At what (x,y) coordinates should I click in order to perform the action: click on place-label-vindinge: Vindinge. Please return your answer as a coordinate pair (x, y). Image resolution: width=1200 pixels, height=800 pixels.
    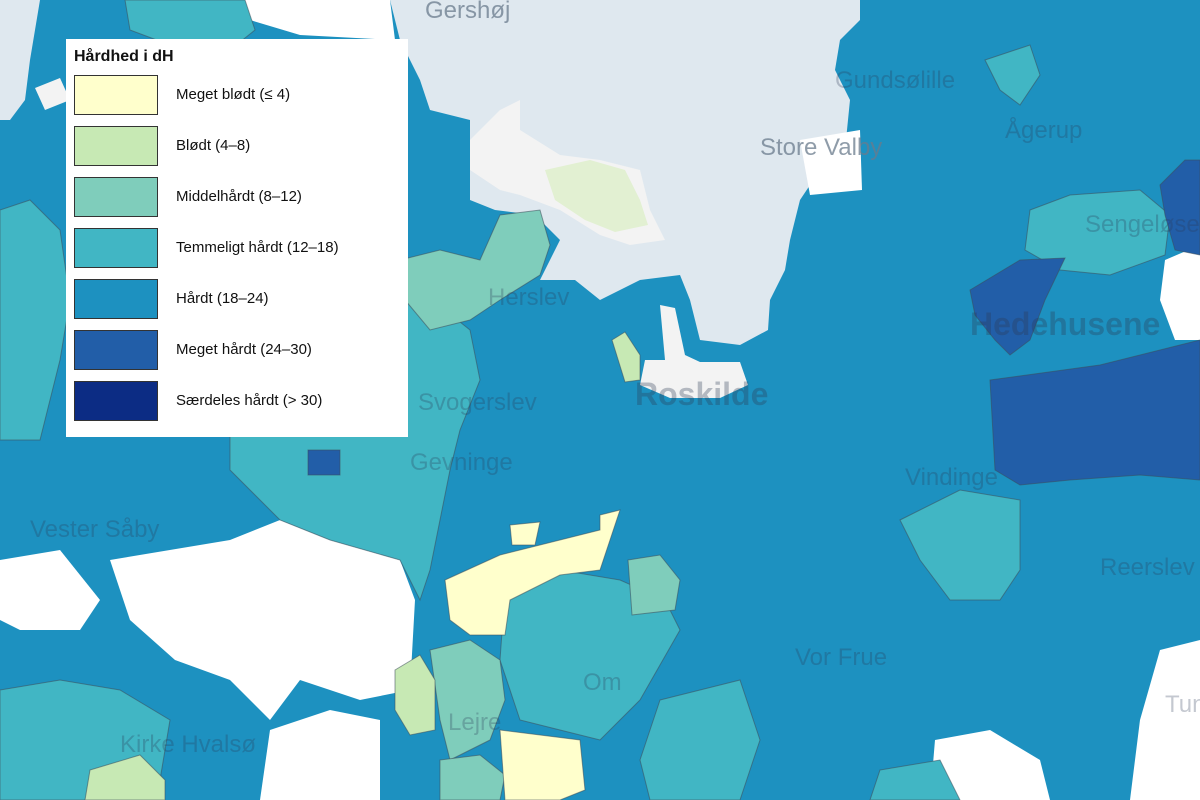
    Looking at the image, I should click on (951, 477).